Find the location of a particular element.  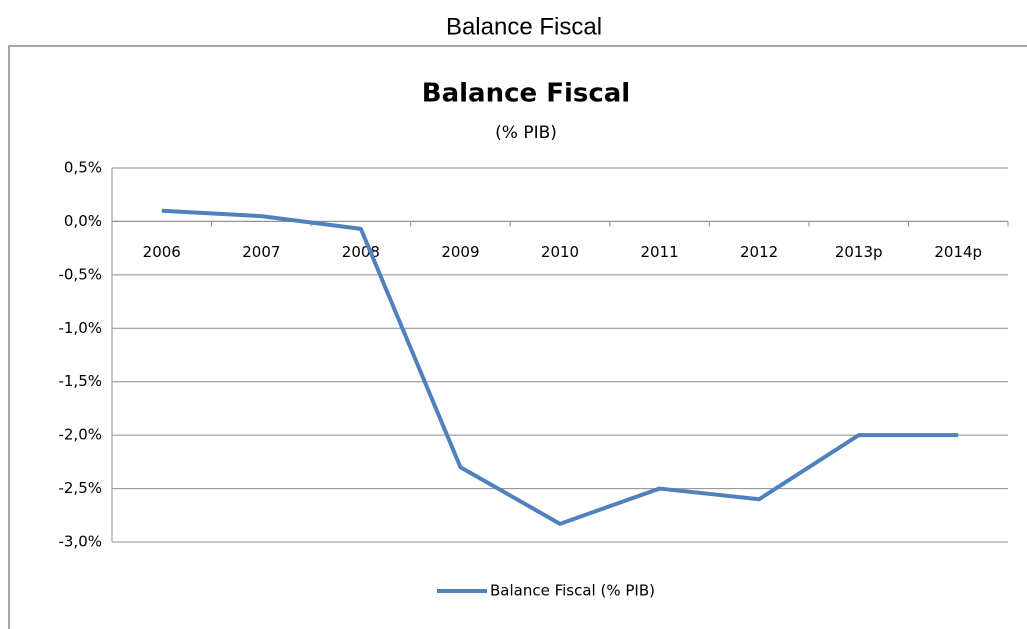

y-tick-label: 0,0% is located at coordinates (83, 221).